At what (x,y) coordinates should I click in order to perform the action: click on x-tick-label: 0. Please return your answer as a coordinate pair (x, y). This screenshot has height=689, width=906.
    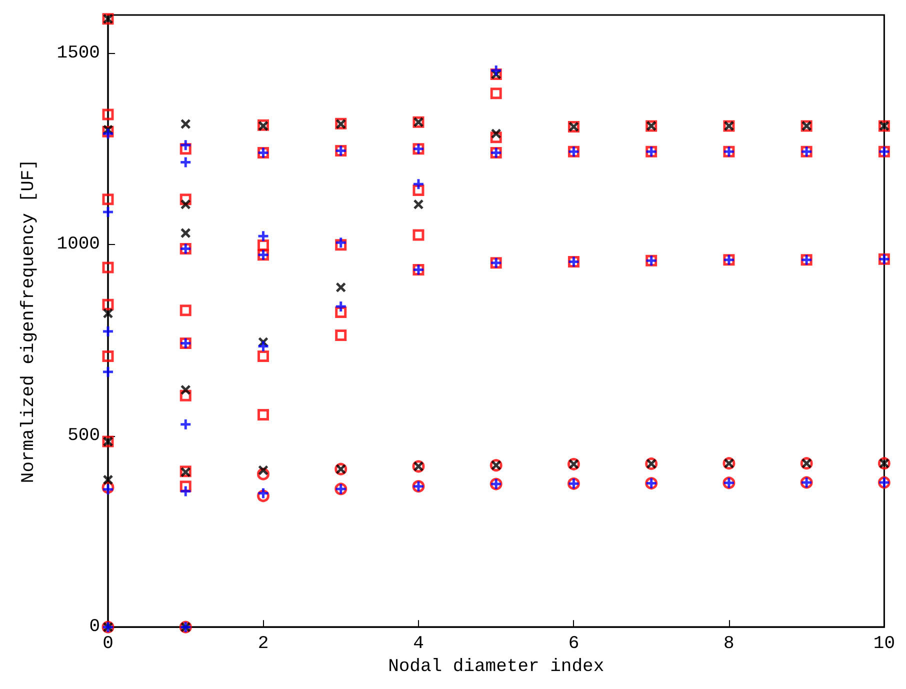
    Looking at the image, I should click on (108, 644).